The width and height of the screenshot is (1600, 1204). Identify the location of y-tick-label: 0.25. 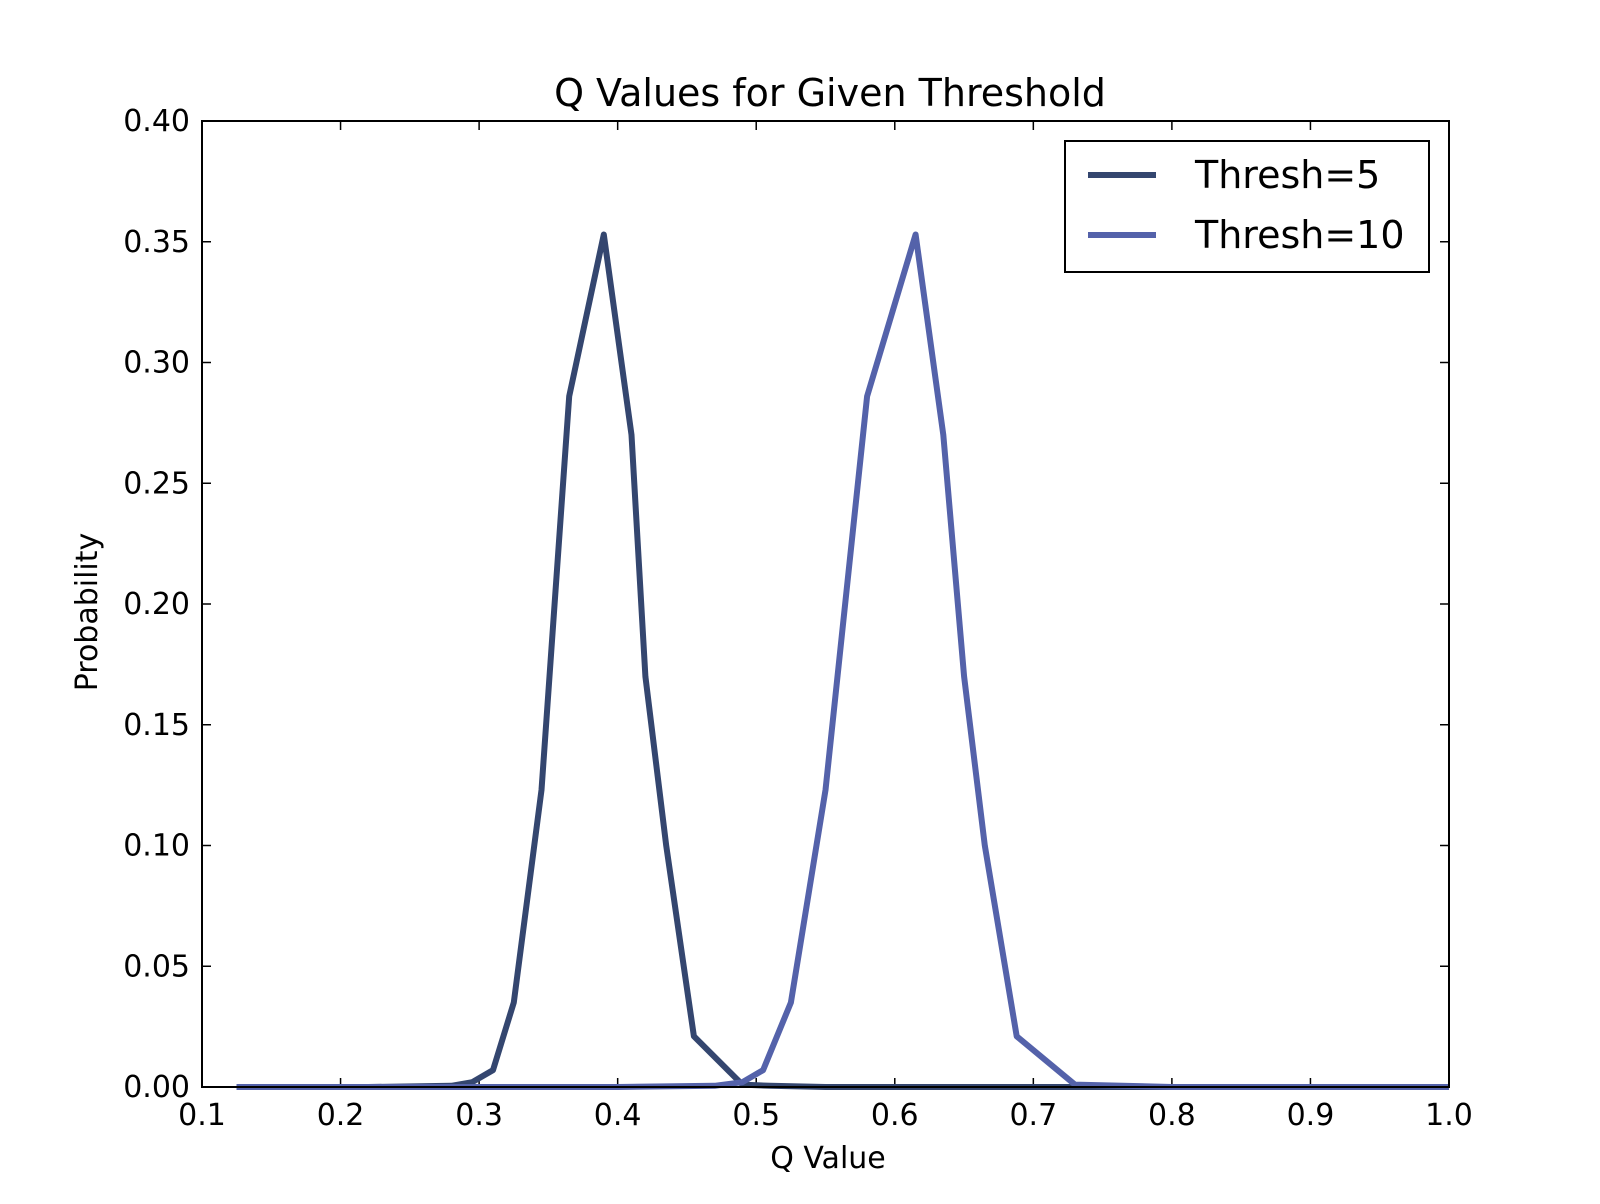
(156, 483).